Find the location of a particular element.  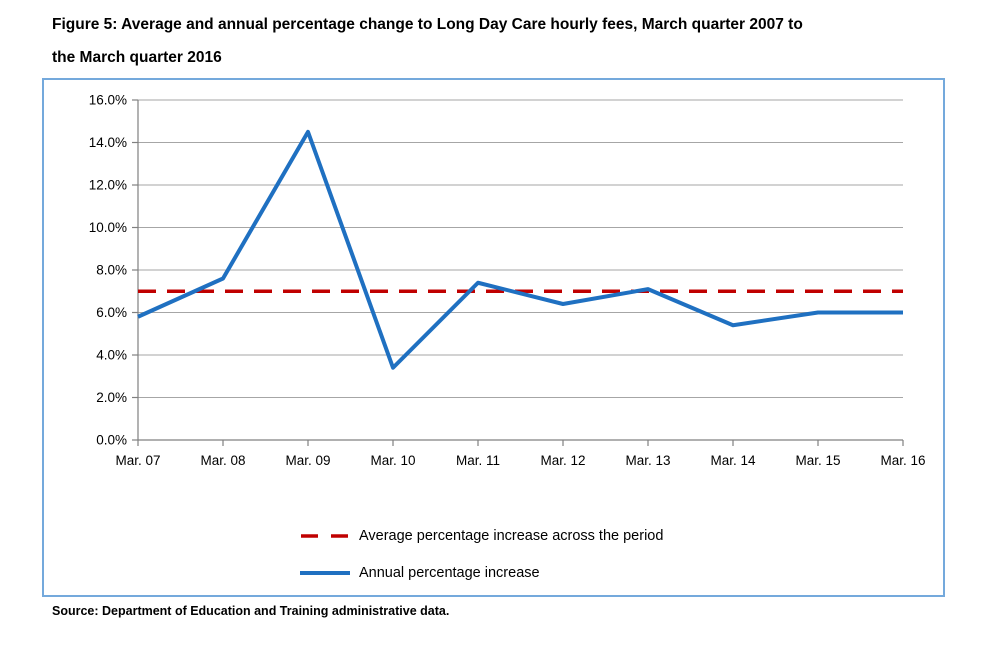

legend-label-annual: Annual percentage increase is located at coordinates (449, 573).